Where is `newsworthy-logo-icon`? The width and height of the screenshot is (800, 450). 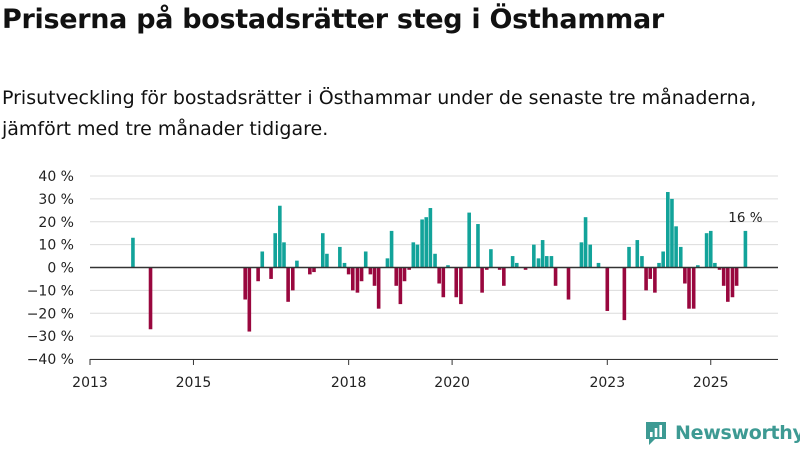 newsworthy-logo-icon is located at coordinates (656, 433).